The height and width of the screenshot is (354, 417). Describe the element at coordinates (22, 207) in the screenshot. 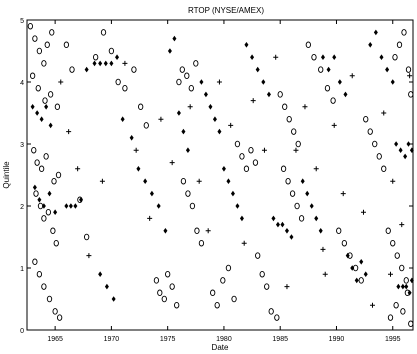

I see `y-tick-label: 2` at that location.